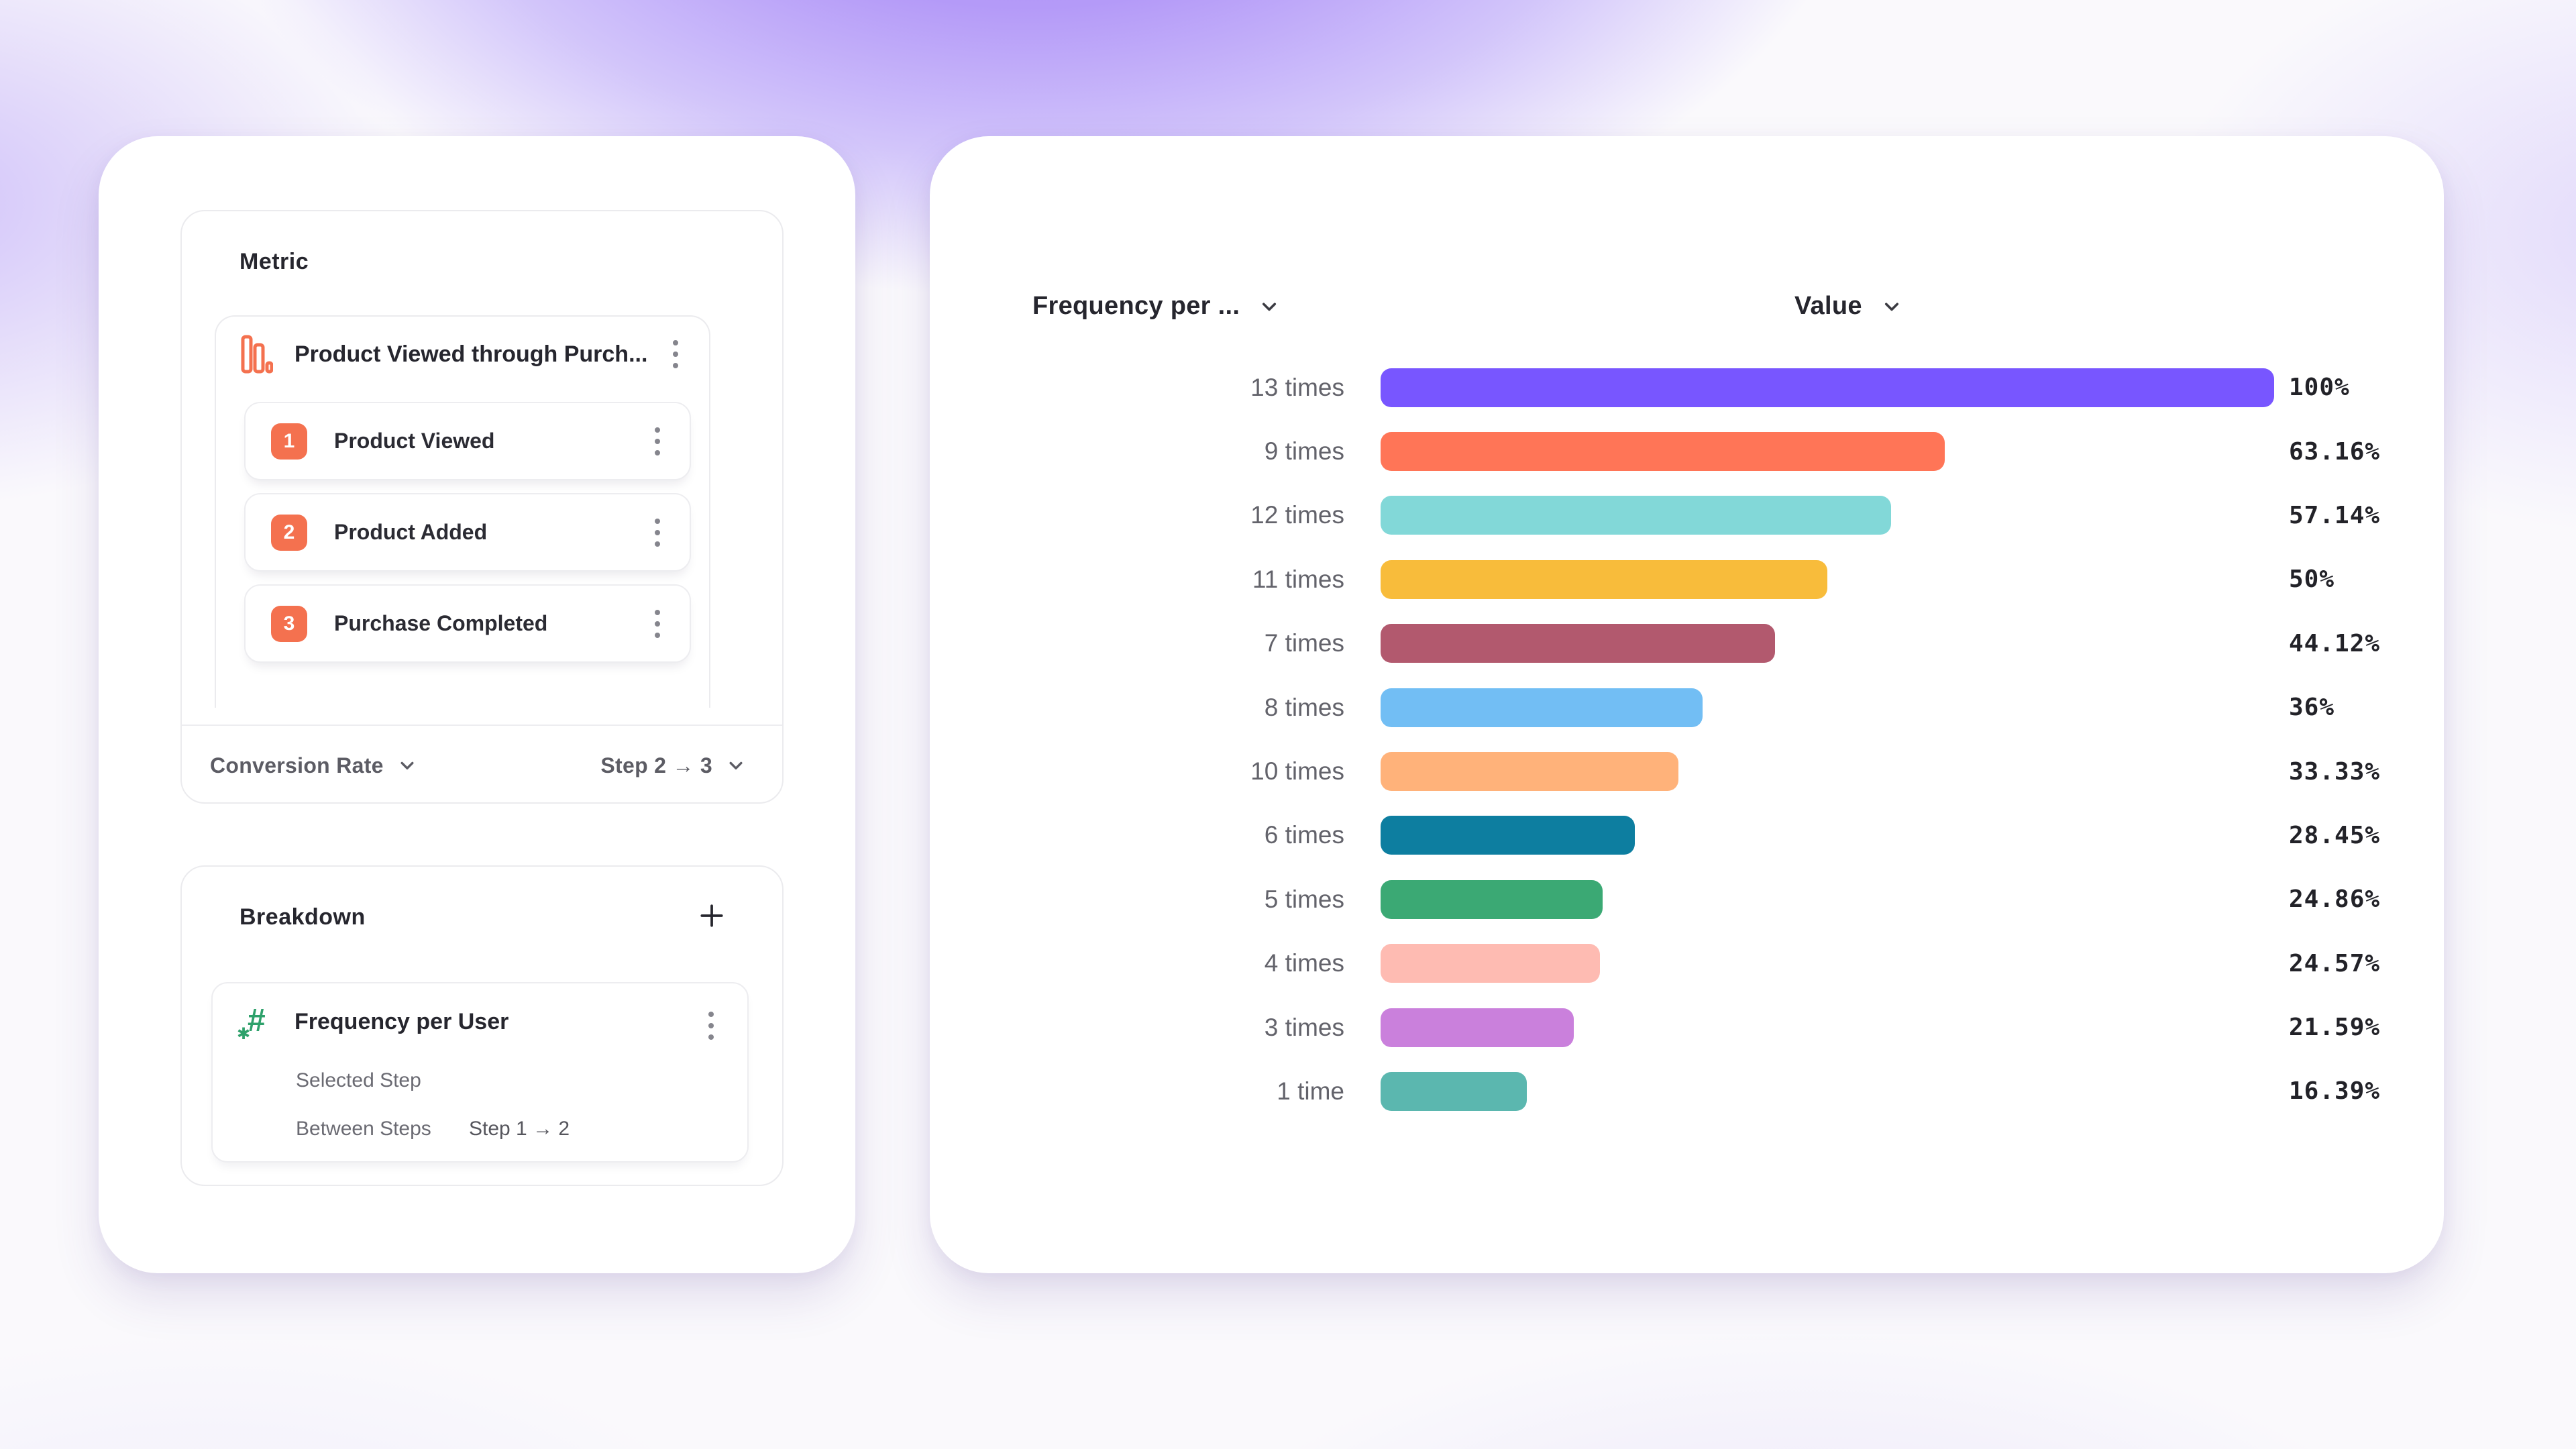 The image size is (2576, 1449). I want to click on chart-row: 7 times 44.12%, so click(1687, 644).